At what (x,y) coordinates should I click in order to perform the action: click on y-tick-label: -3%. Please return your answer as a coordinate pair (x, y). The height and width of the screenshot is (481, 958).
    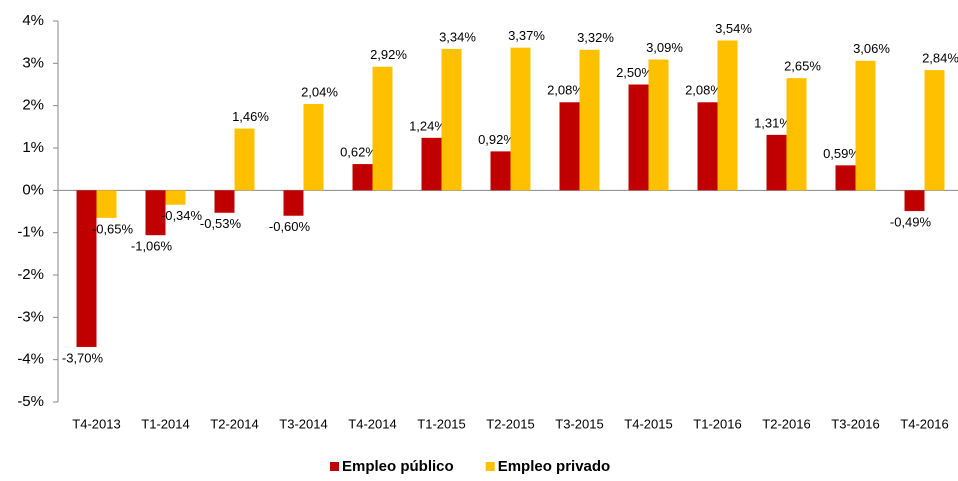
    Looking at the image, I should click on (30, 316).